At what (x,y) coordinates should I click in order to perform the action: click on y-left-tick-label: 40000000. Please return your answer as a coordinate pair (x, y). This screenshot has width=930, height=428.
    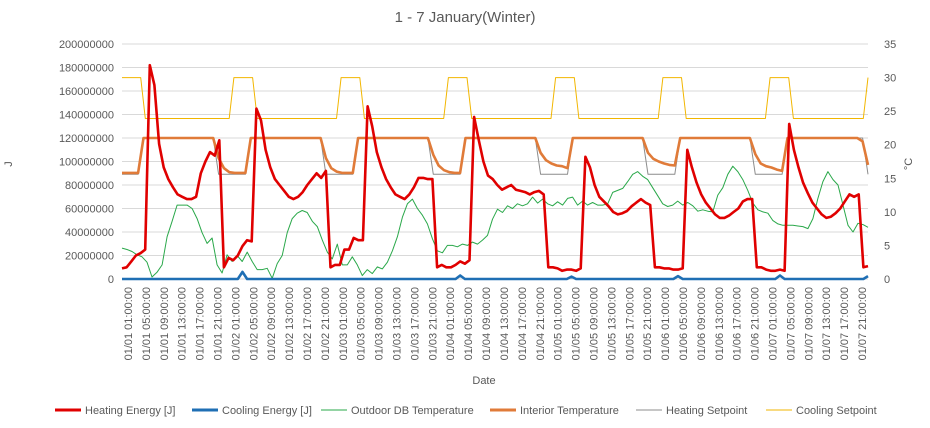
    Looking at the image, I should click on (89, 233).